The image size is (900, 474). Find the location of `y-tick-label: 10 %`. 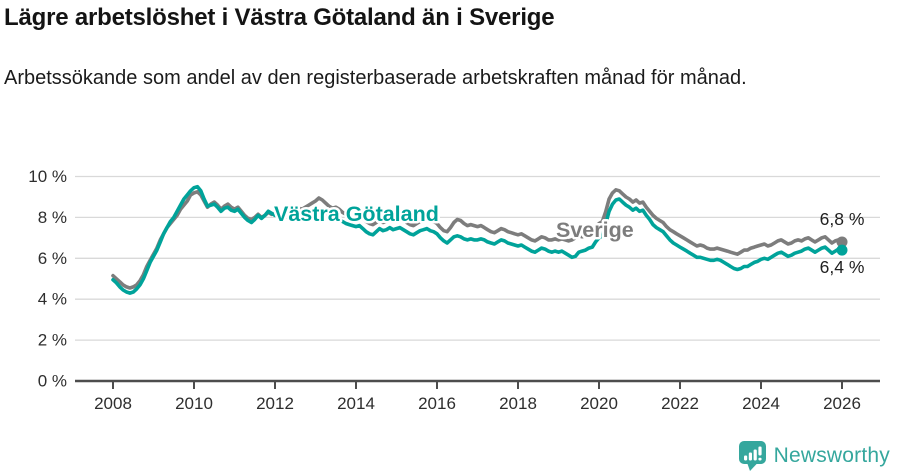

y-tick-label: 10 % is located at coordinates (47, 176).